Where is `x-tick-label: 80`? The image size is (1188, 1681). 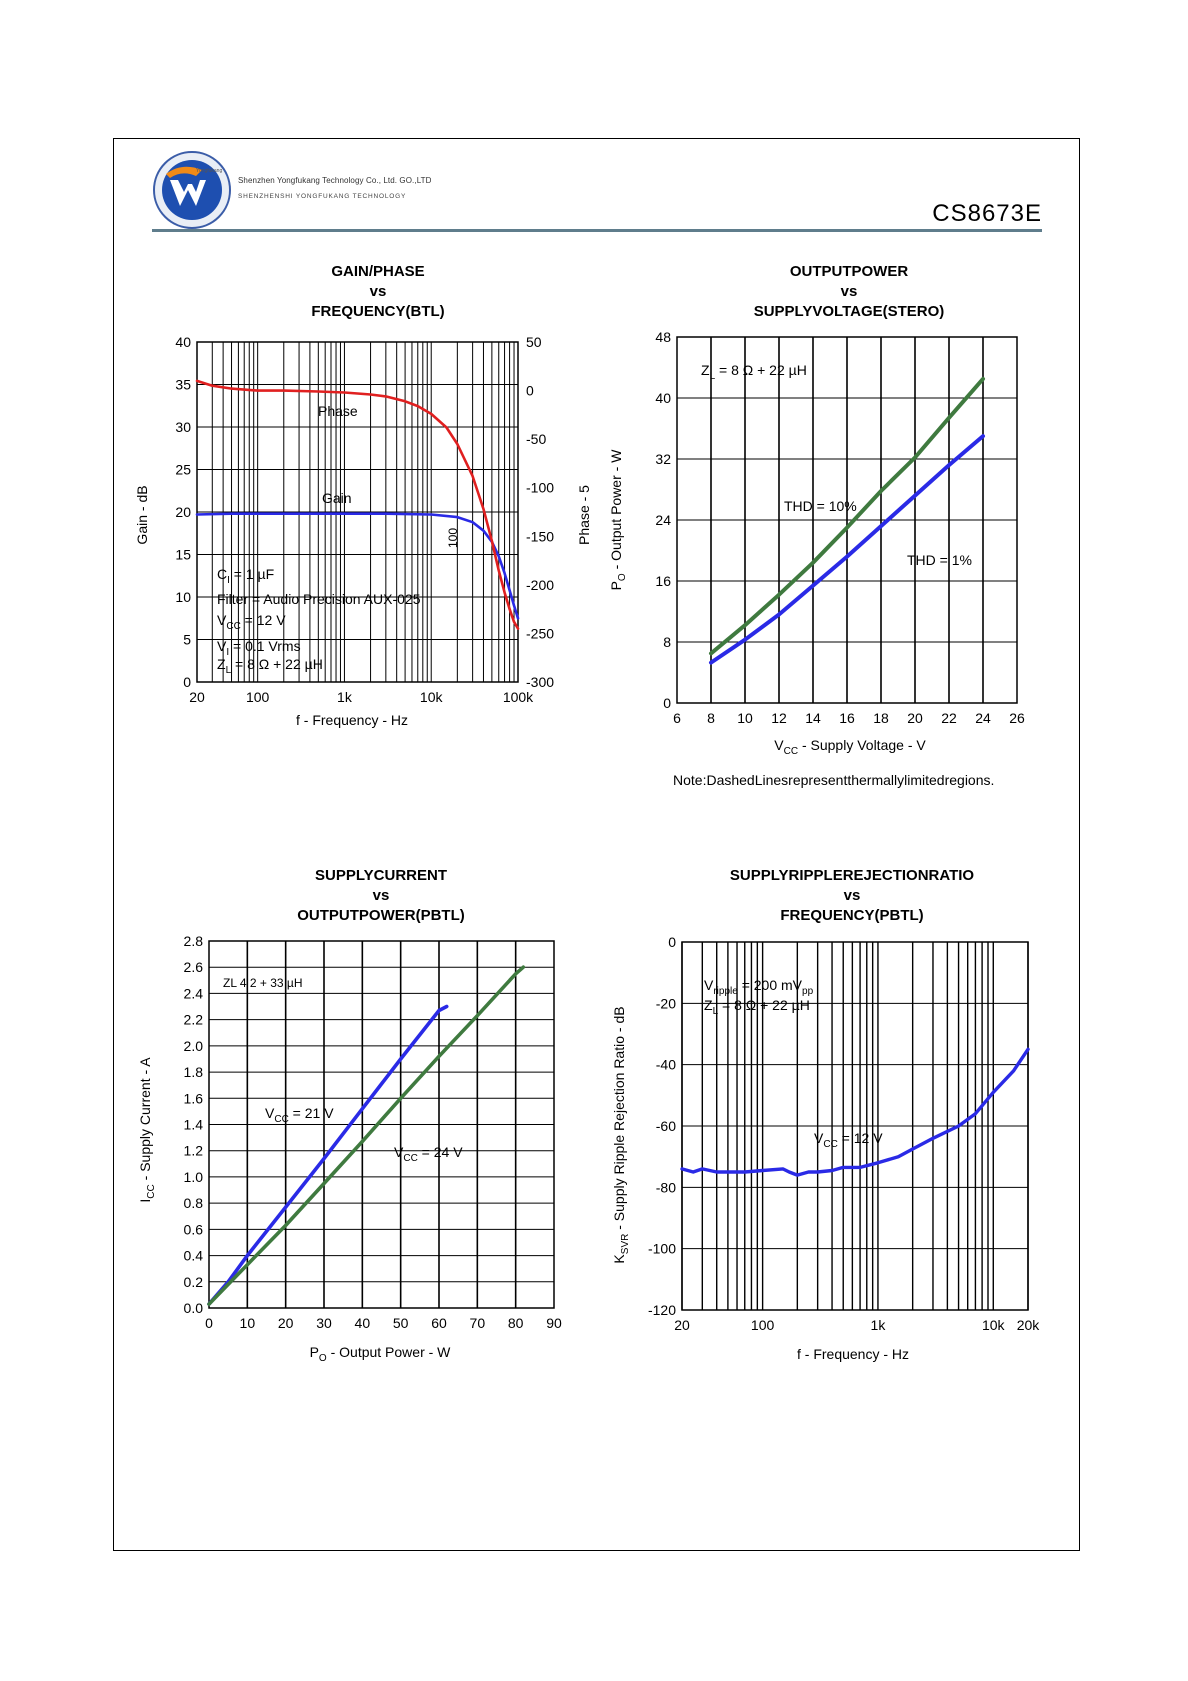
x-tick-label: 80 is located at coordinates (516, 1323).